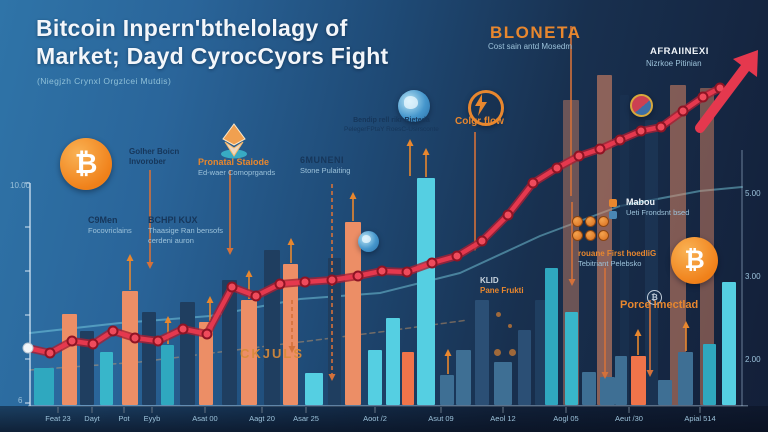 Image resolution: width=768 pixels, height=432 pixels. I want to click on c9men-line1: C9Men, so click(103, 220).